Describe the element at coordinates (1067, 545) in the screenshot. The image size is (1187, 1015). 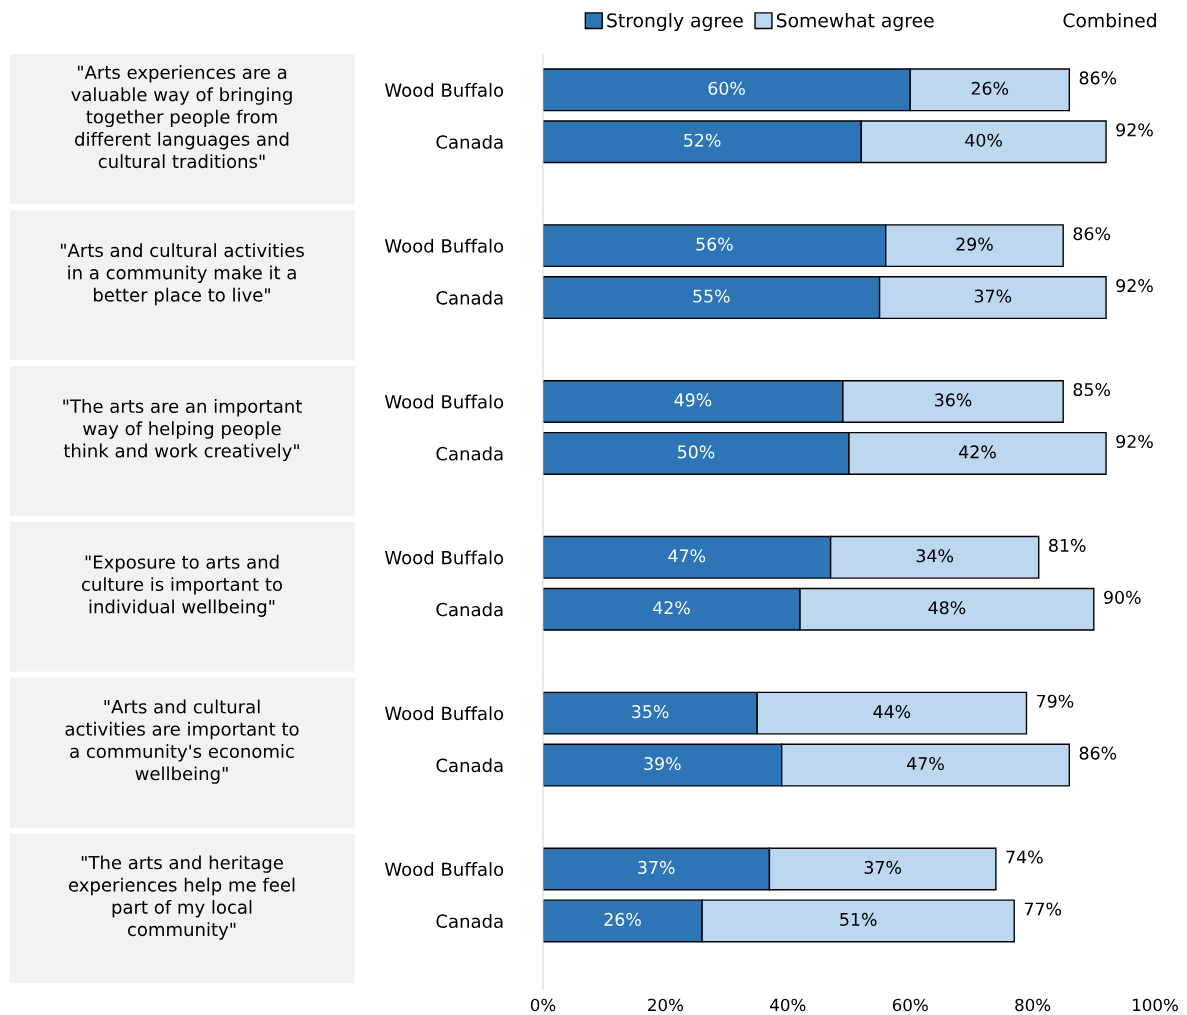
I see `total-label: 81%` at that location.